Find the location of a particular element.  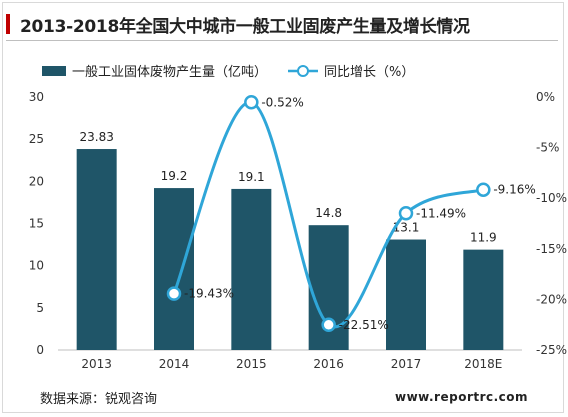

left-axis-tick-label: 25 is located at coordinates (36, 139).